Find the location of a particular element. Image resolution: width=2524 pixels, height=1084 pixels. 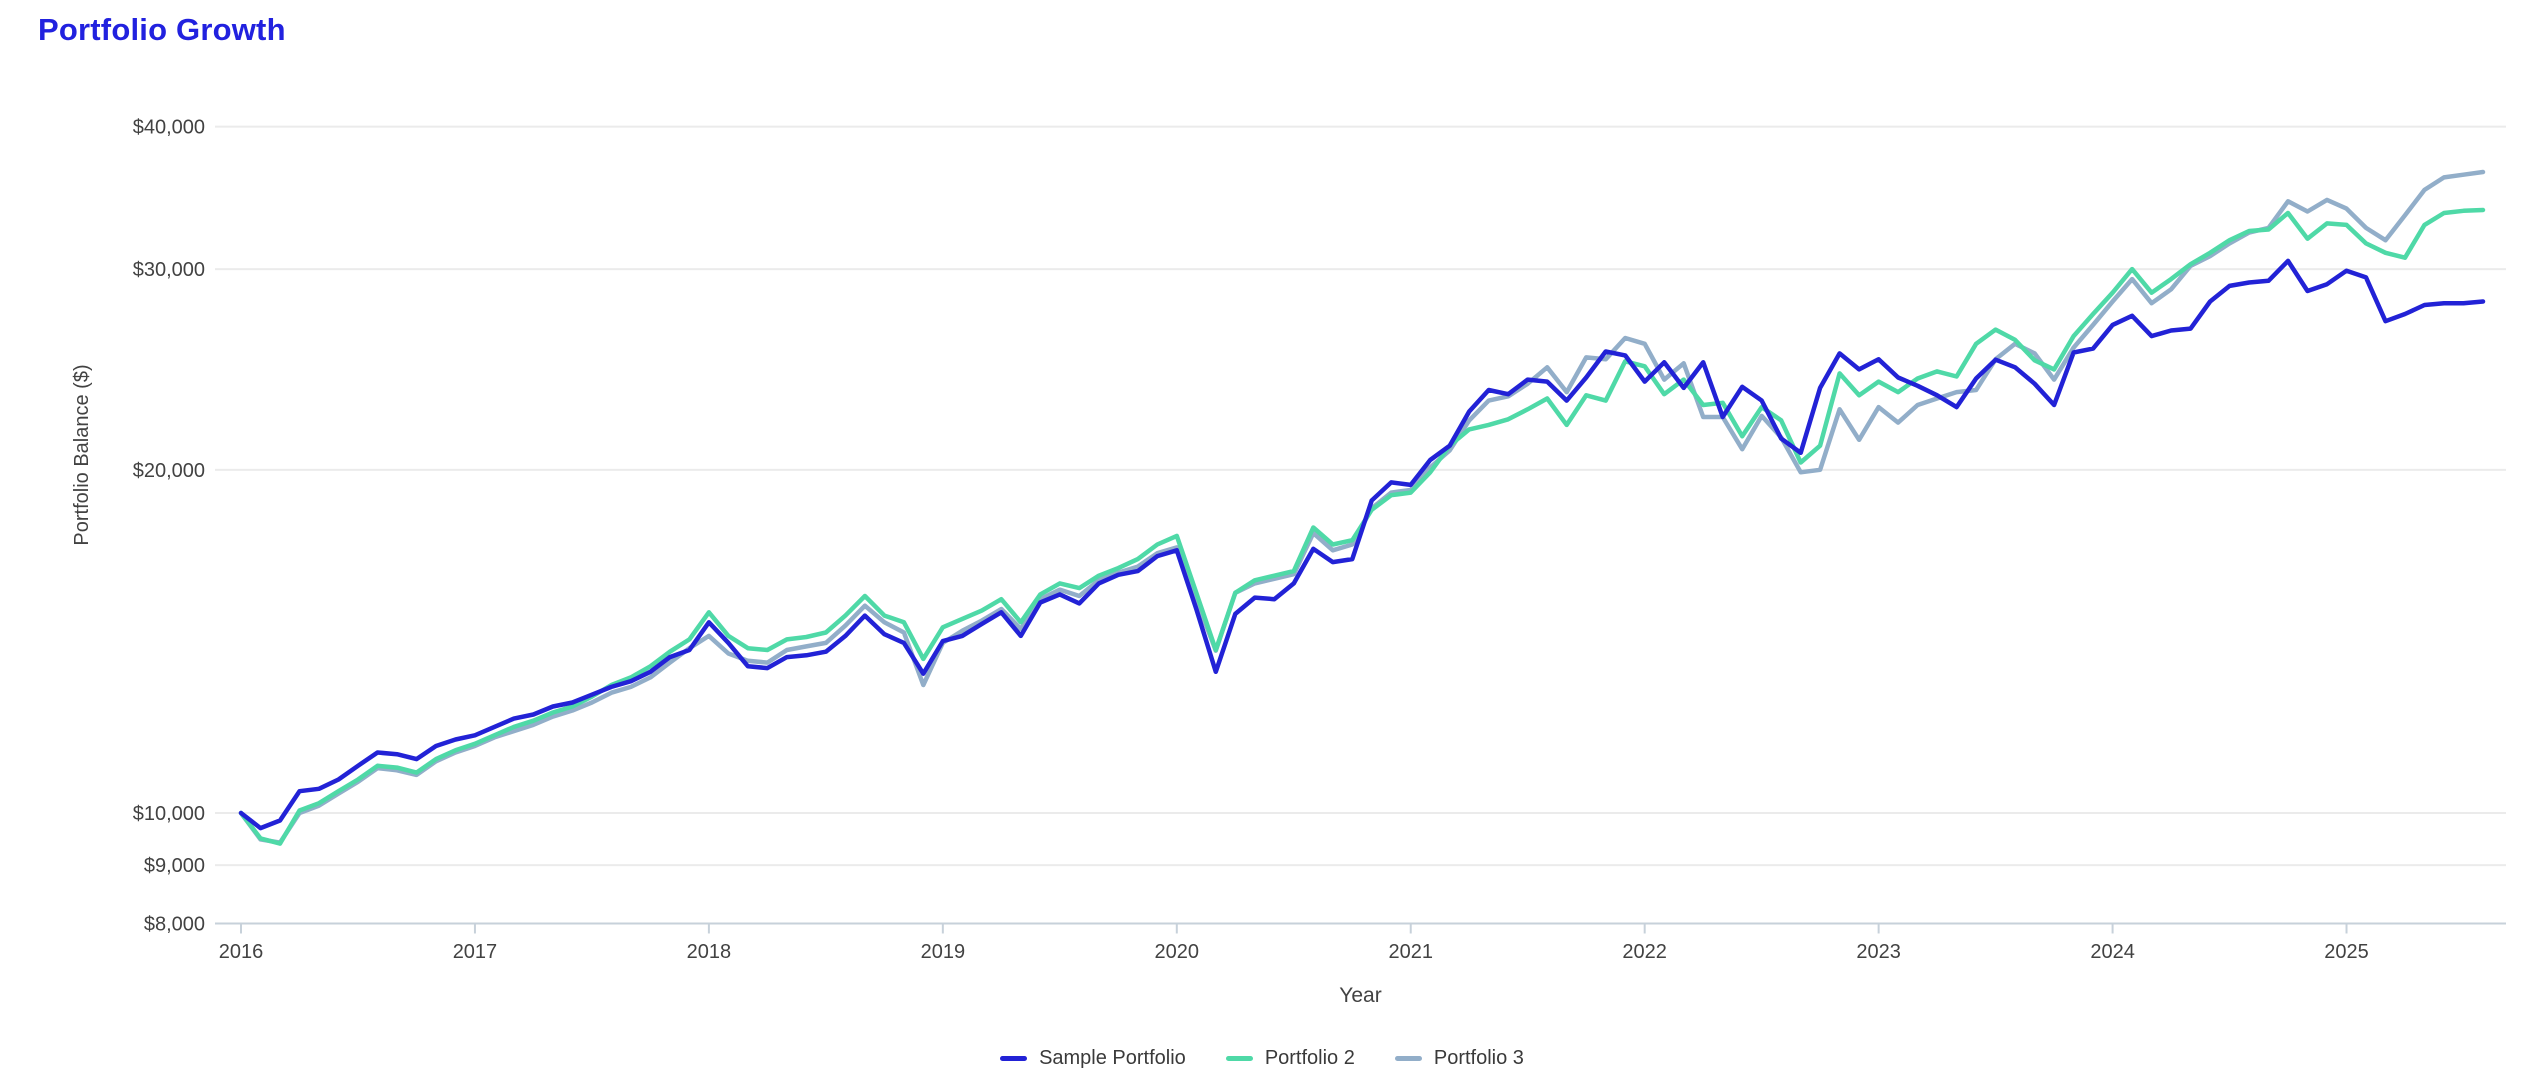

y-tick-label-9000: $9,000 is located at coordinates (174, 866).